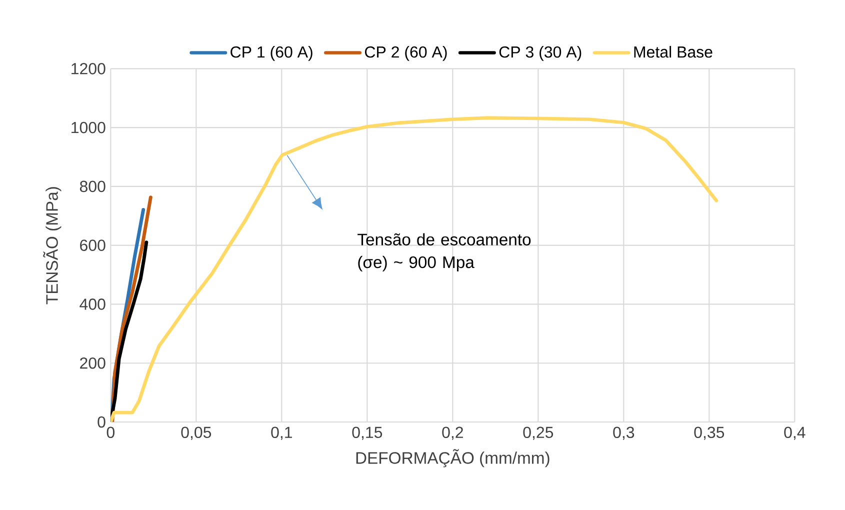  I want to click on annotation: Tensão de escoamento (σe) ~ 900 Mpa, so click(444, 252).